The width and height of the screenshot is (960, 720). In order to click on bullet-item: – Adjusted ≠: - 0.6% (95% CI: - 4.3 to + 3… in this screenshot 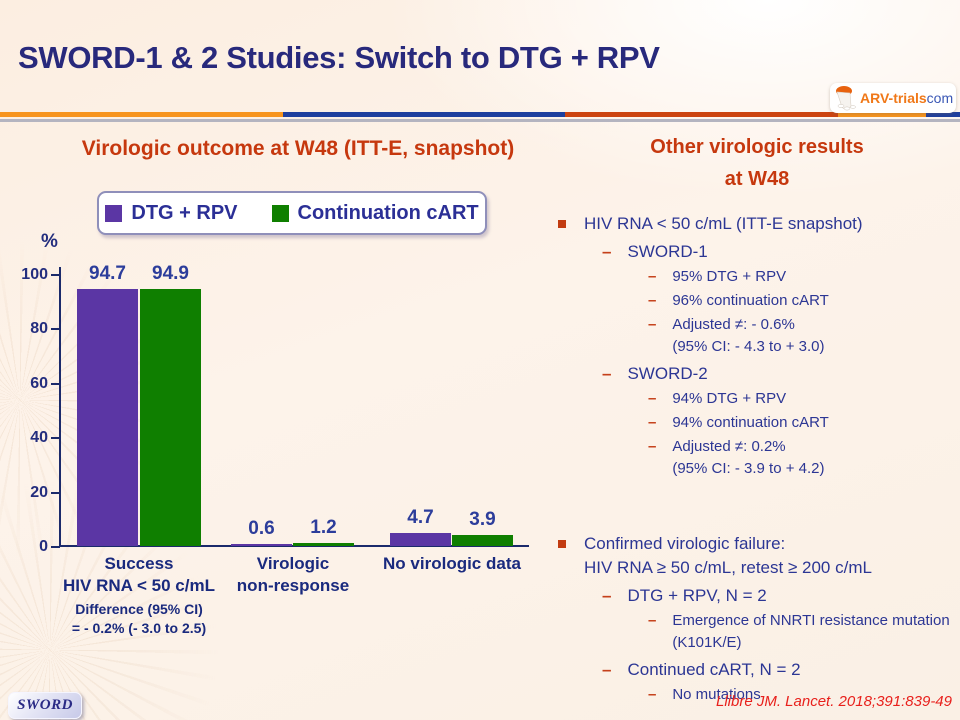, I will do `click(756, 336)`.